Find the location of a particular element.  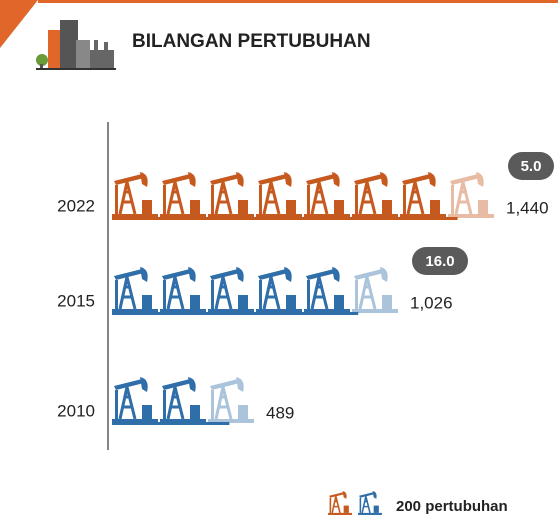

value-label: 1,440 is located at coordinates (527, 207).